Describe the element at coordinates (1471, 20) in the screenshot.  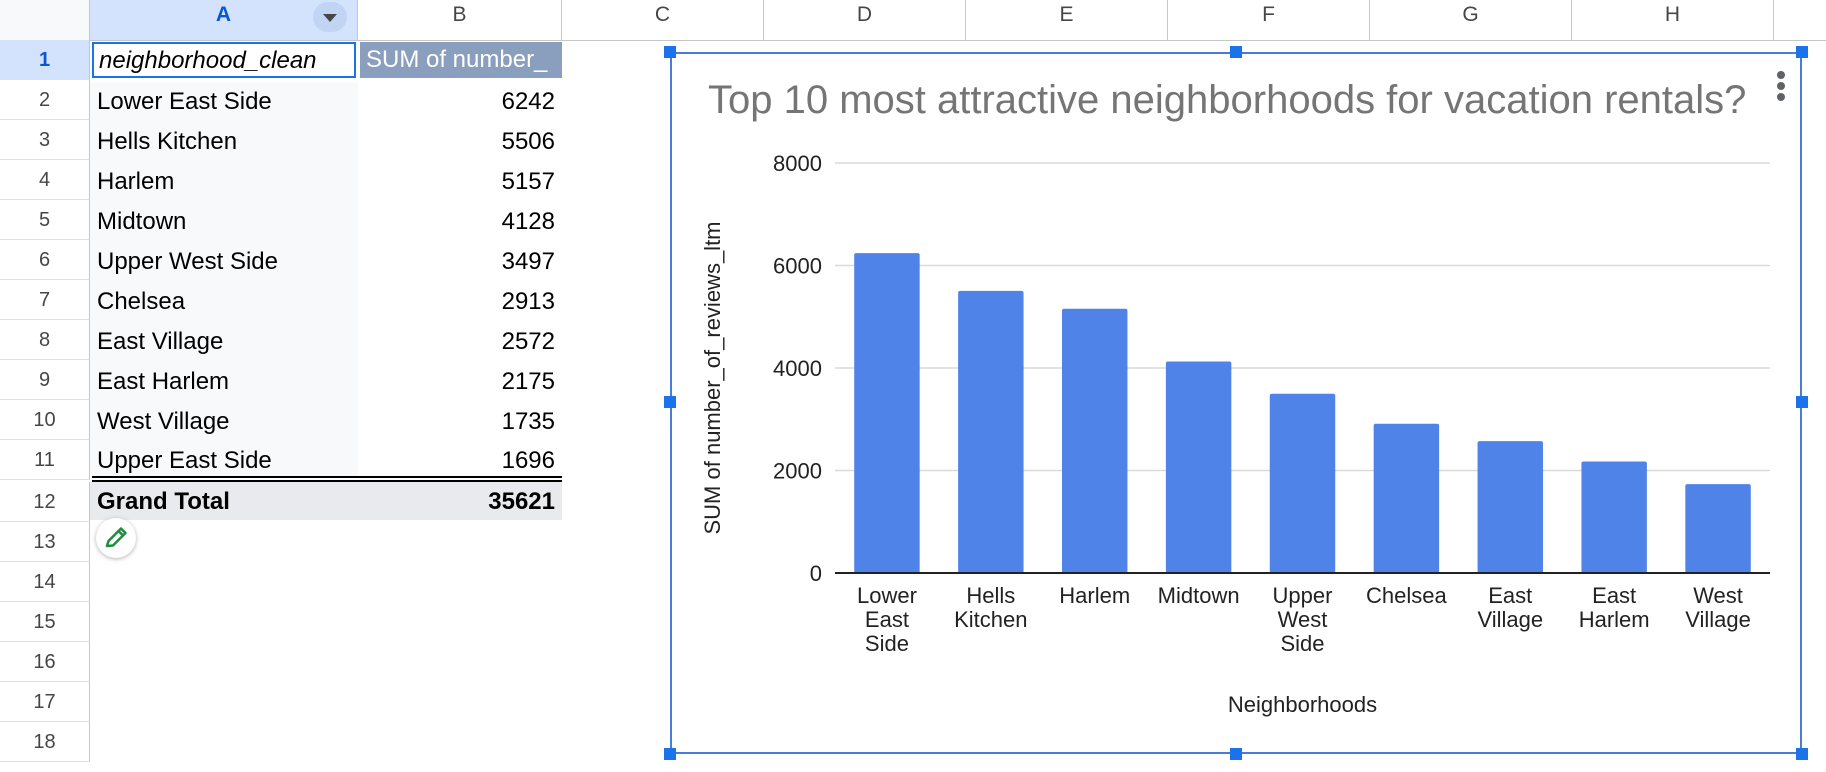
I see `column-header-g: G` at that location.